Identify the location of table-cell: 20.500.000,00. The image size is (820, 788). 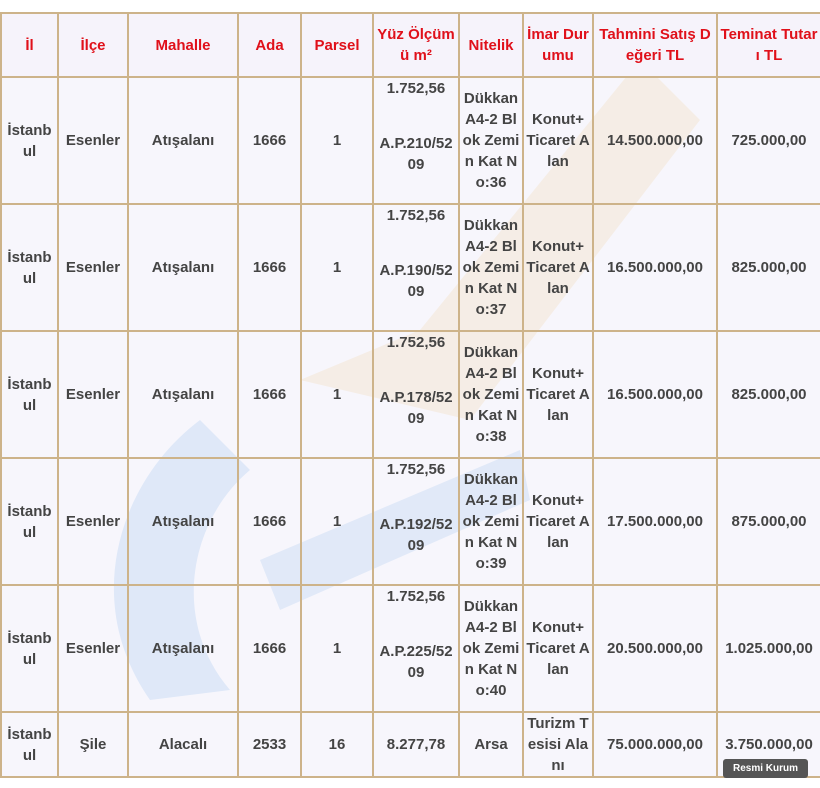
(655, 648).